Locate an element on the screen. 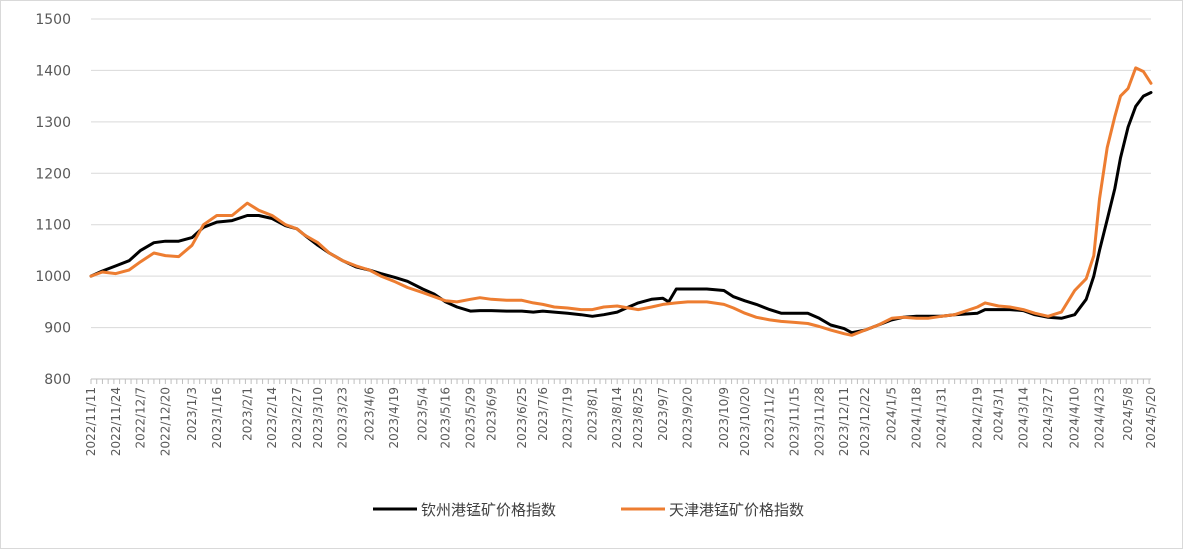  x-tick-label: 2024/3/1 is located at coordinates (998, 414).